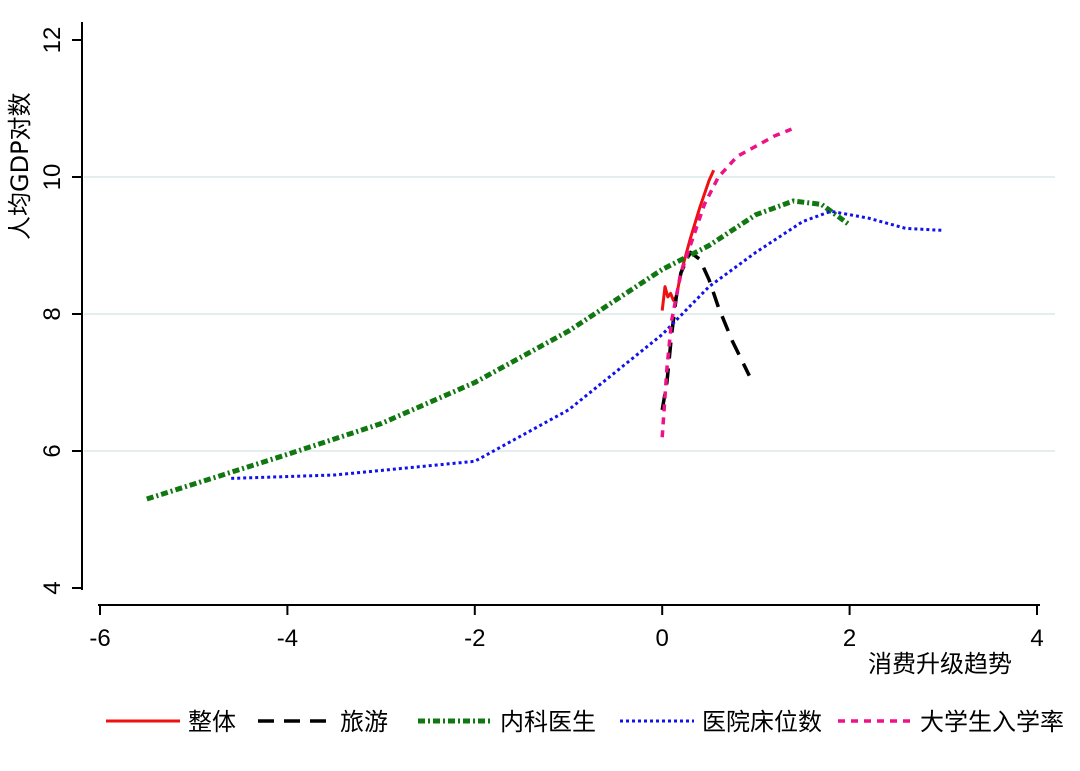 Image resolution: width=1080 pixels, height=771 pixels. Describe the element at coordinates (52, 313) in the screenshot. I see `y-tick-label: 8` at that location.